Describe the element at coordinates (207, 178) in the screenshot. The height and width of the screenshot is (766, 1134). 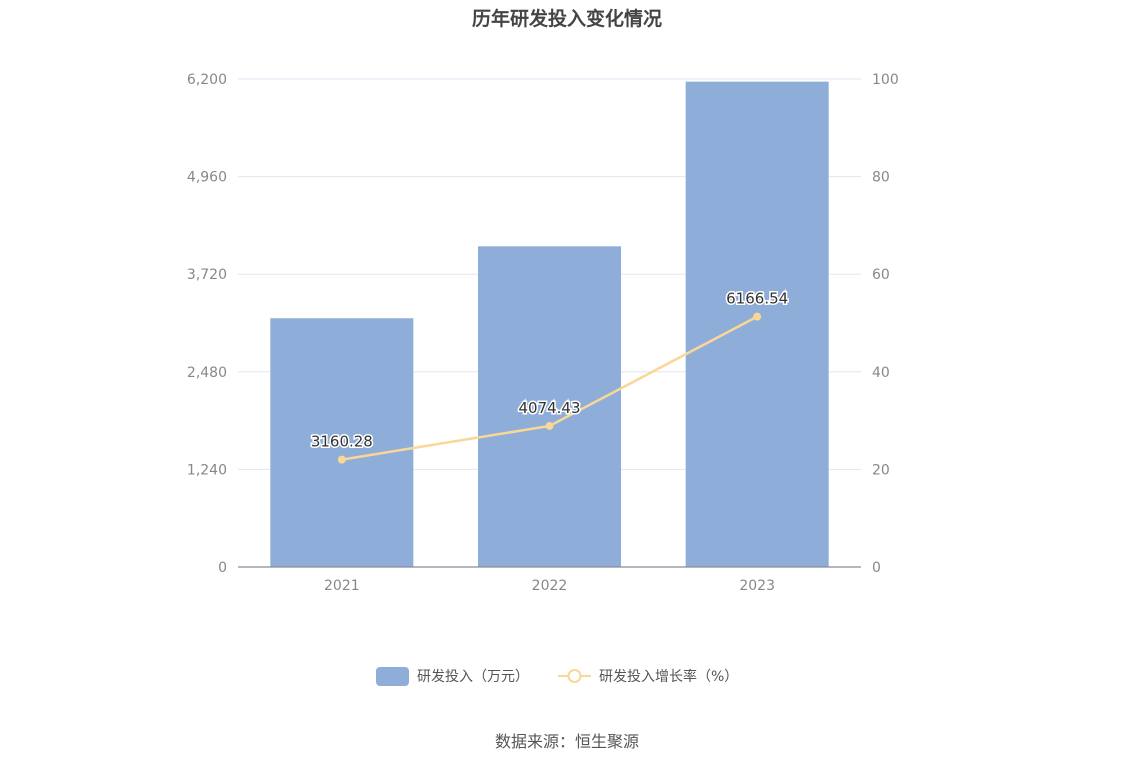
I see `left-axis-tick-label: 4,960` at that location.